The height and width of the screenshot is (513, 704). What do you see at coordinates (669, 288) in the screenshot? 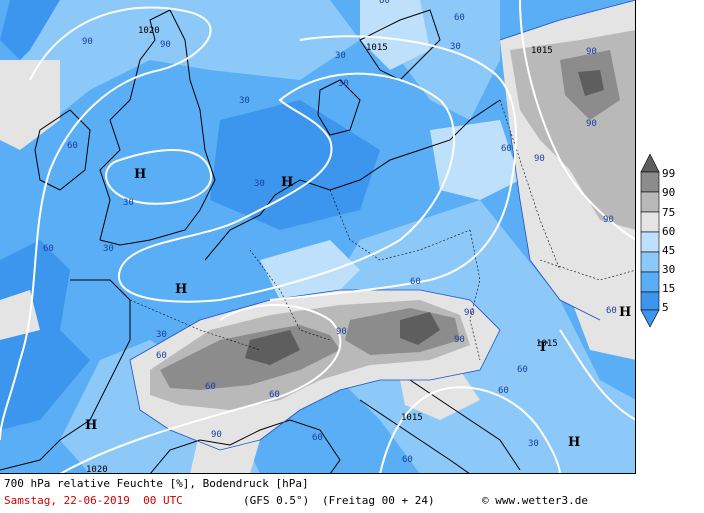
I see `legend-label-15: 15` at bounding box center [669, 288].